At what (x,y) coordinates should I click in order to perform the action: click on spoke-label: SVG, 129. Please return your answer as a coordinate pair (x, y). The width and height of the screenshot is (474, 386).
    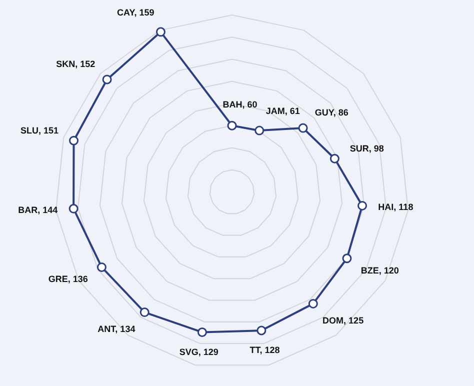
    Looking at the image, I should click on (198, 351).